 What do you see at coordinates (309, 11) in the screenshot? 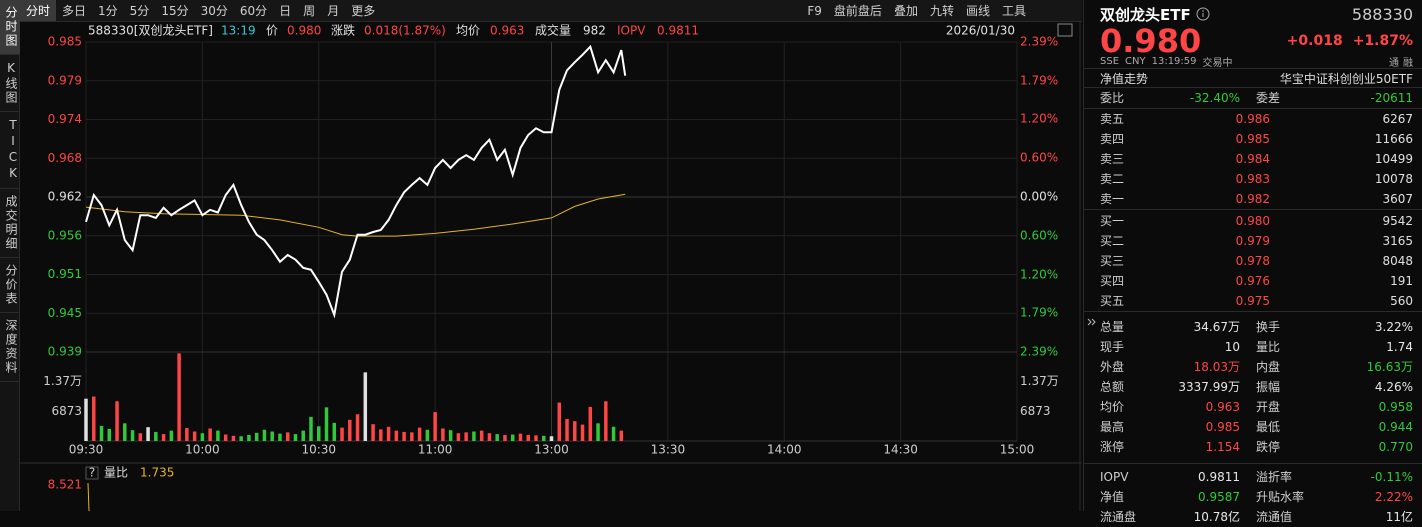
I see `period-tab: 周` at bounding box center [309, 11].